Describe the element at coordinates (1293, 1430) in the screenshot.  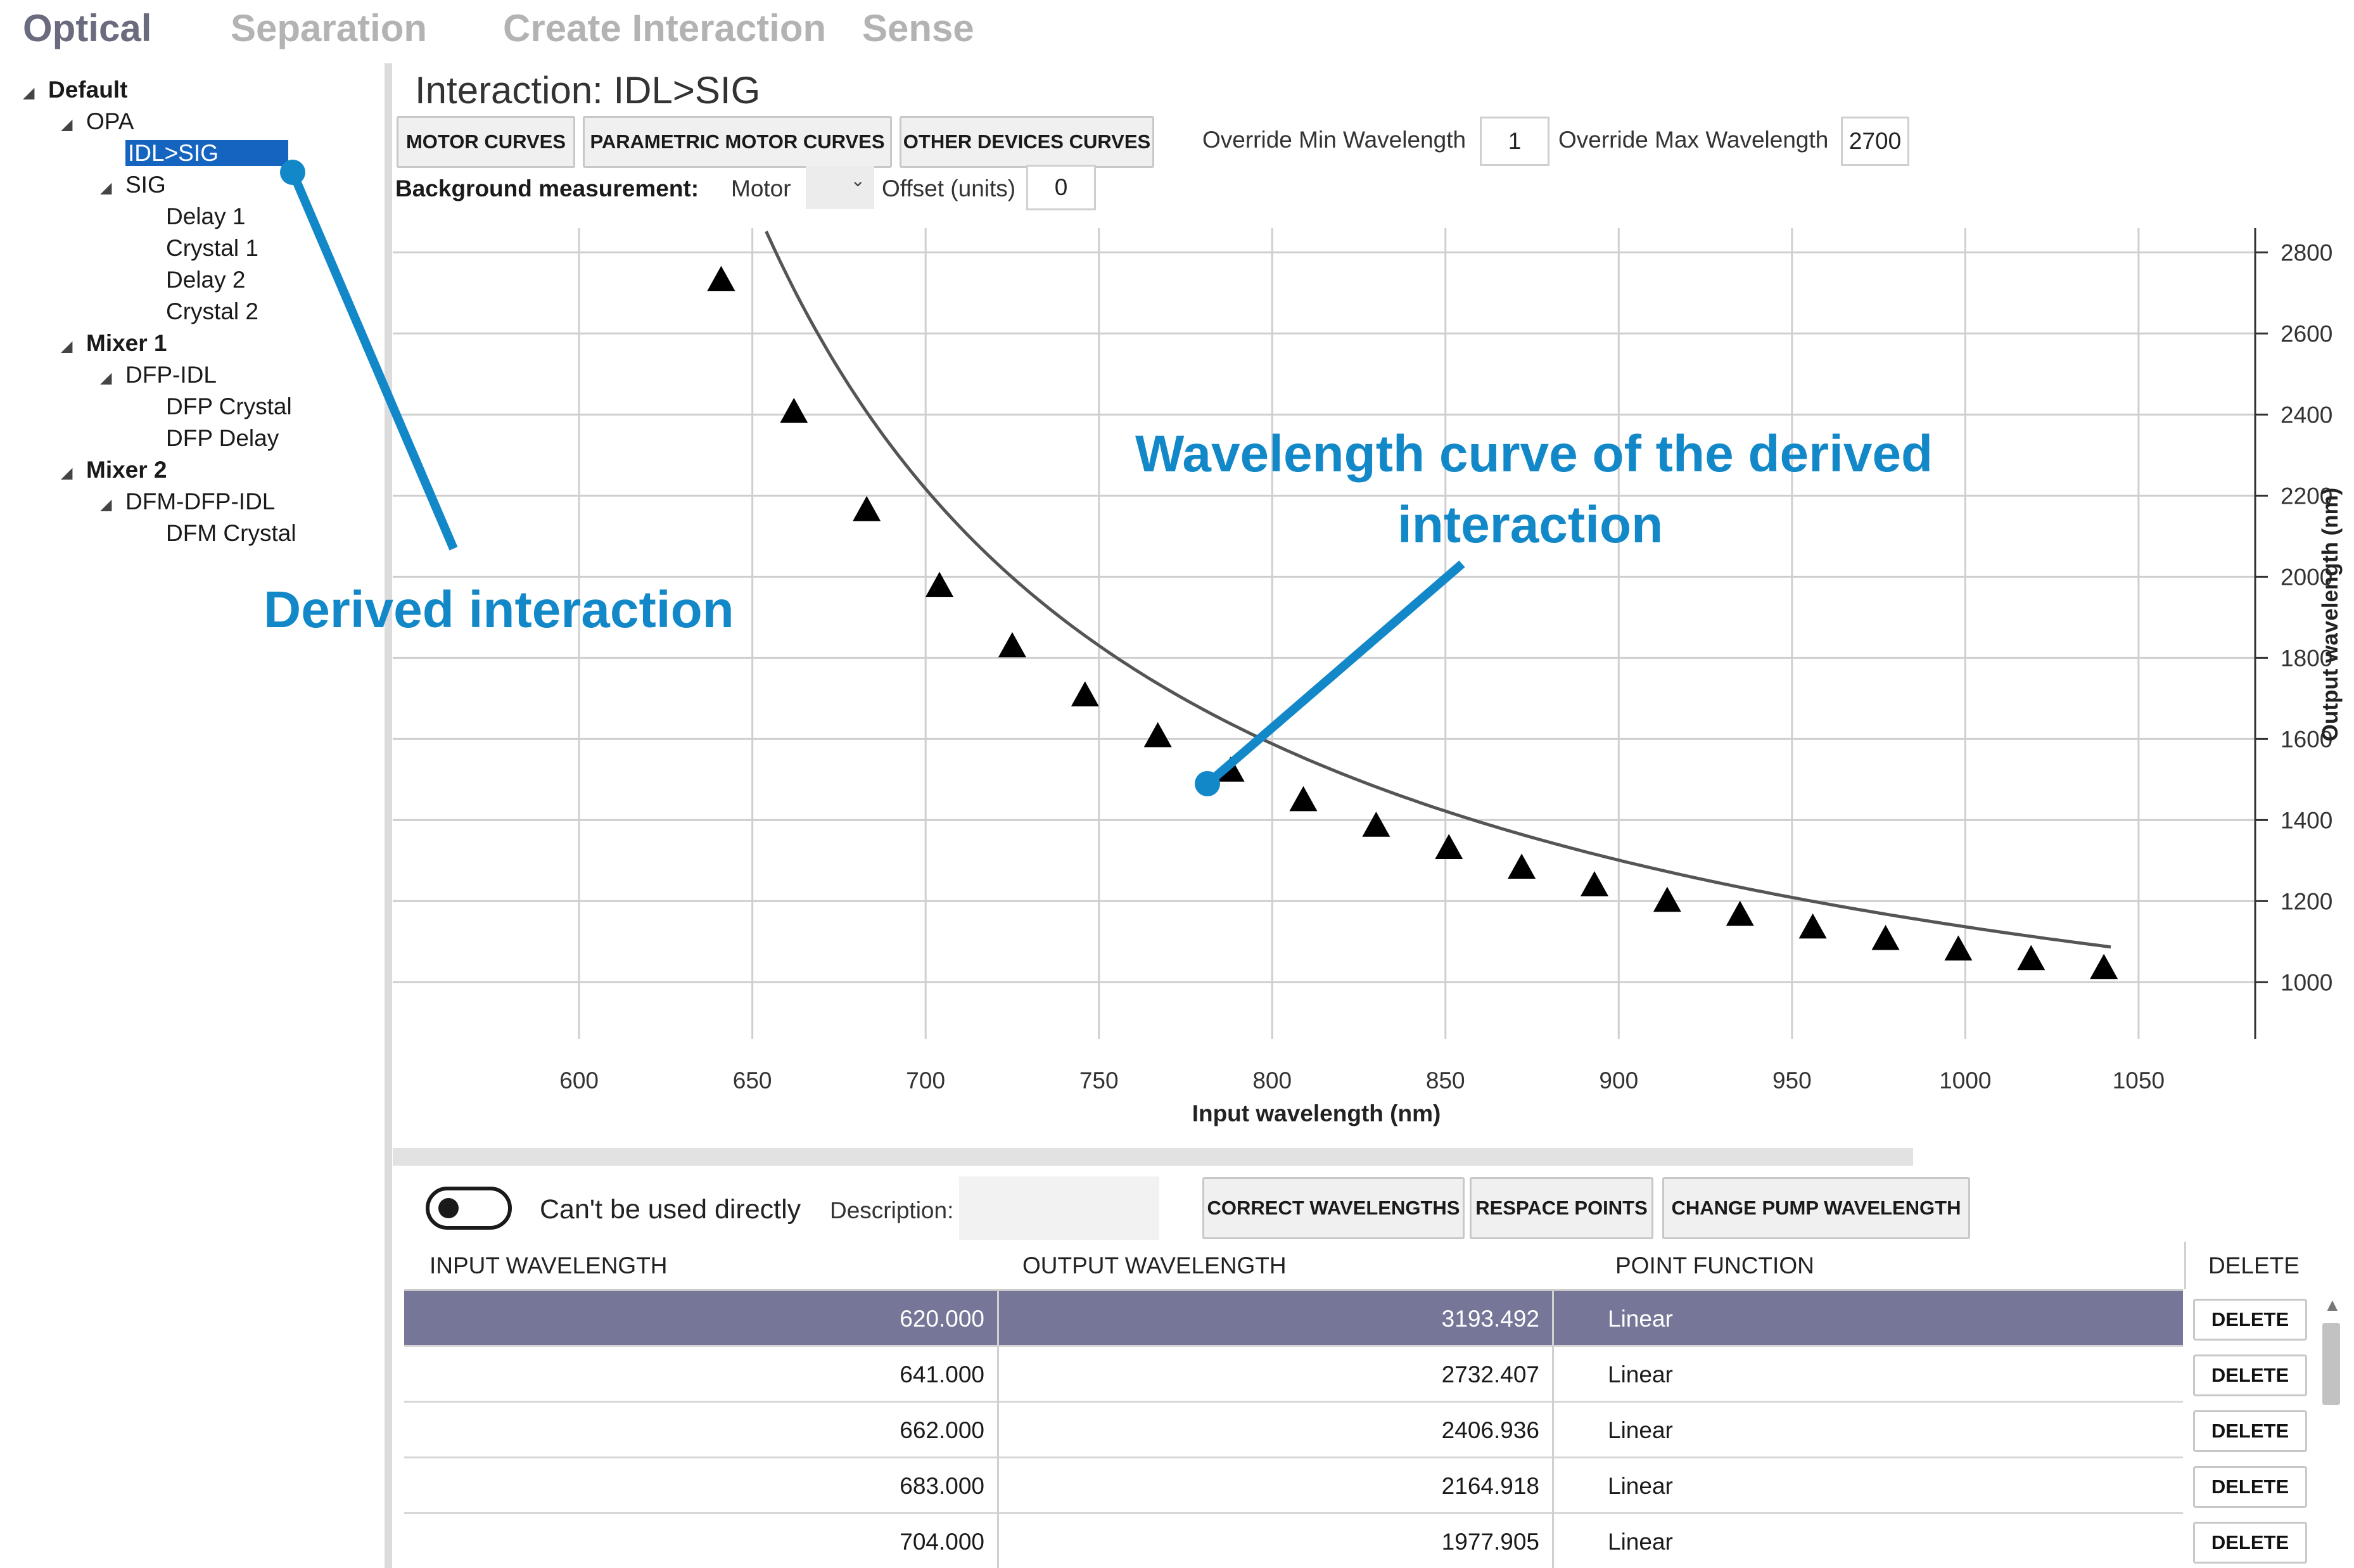
I see `table-row: 662.000 2406.936 Linear` at that location.